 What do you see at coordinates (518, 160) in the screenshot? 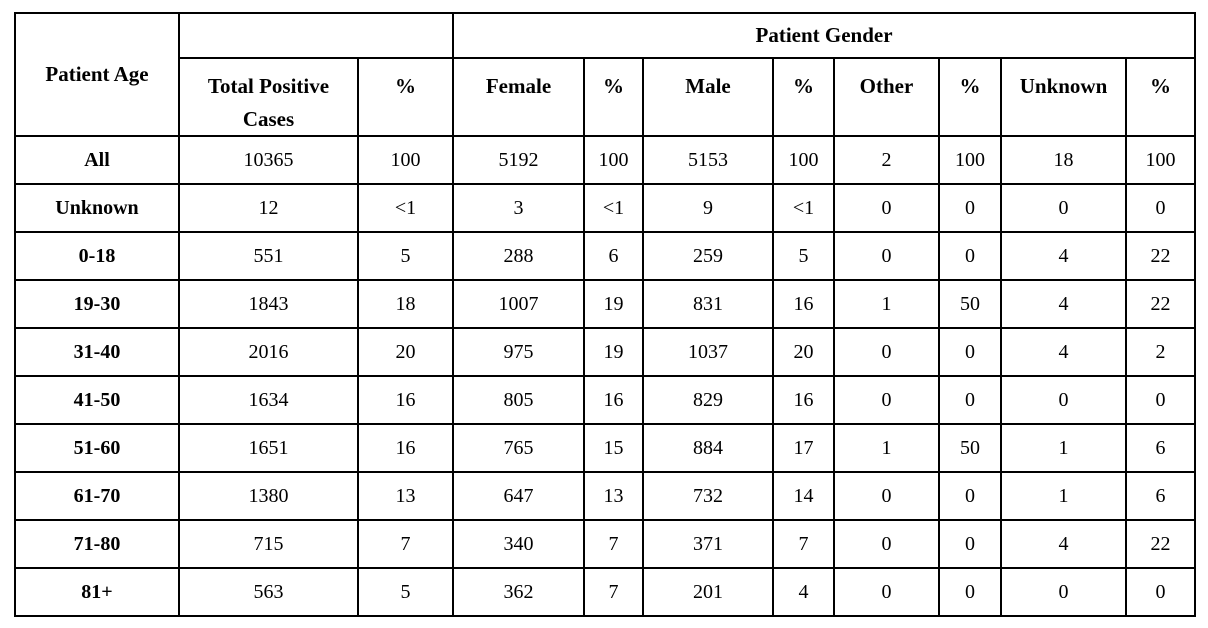
I see `data-cell: 5192` at bounding box center [518, 160].